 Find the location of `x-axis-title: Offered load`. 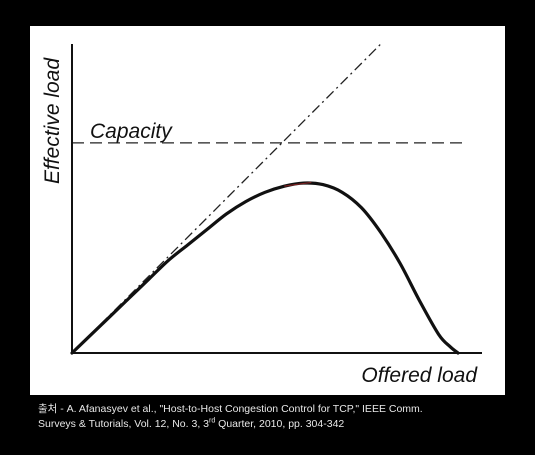

x-axis-title: Offered load is located at coordinates (419, 375).